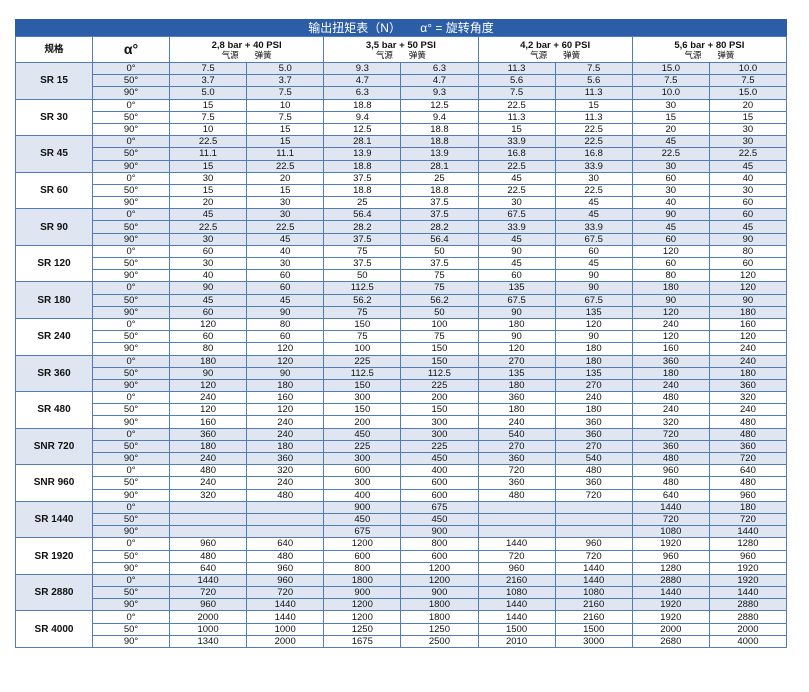  I want to click on air-torque-cell: 480, so click(208, 556).